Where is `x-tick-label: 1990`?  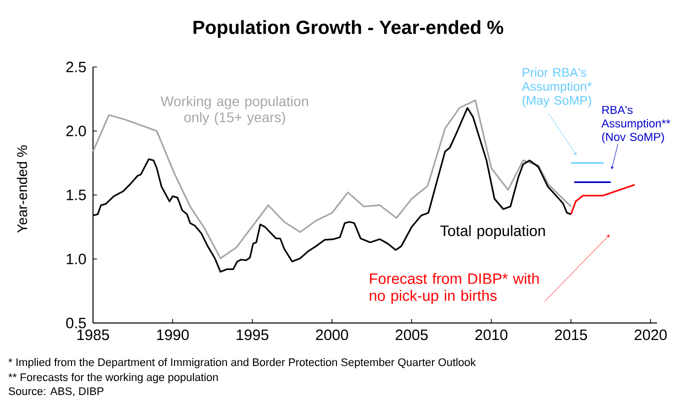 x-tick-label: 1990 is located at coordinates (173, 335).